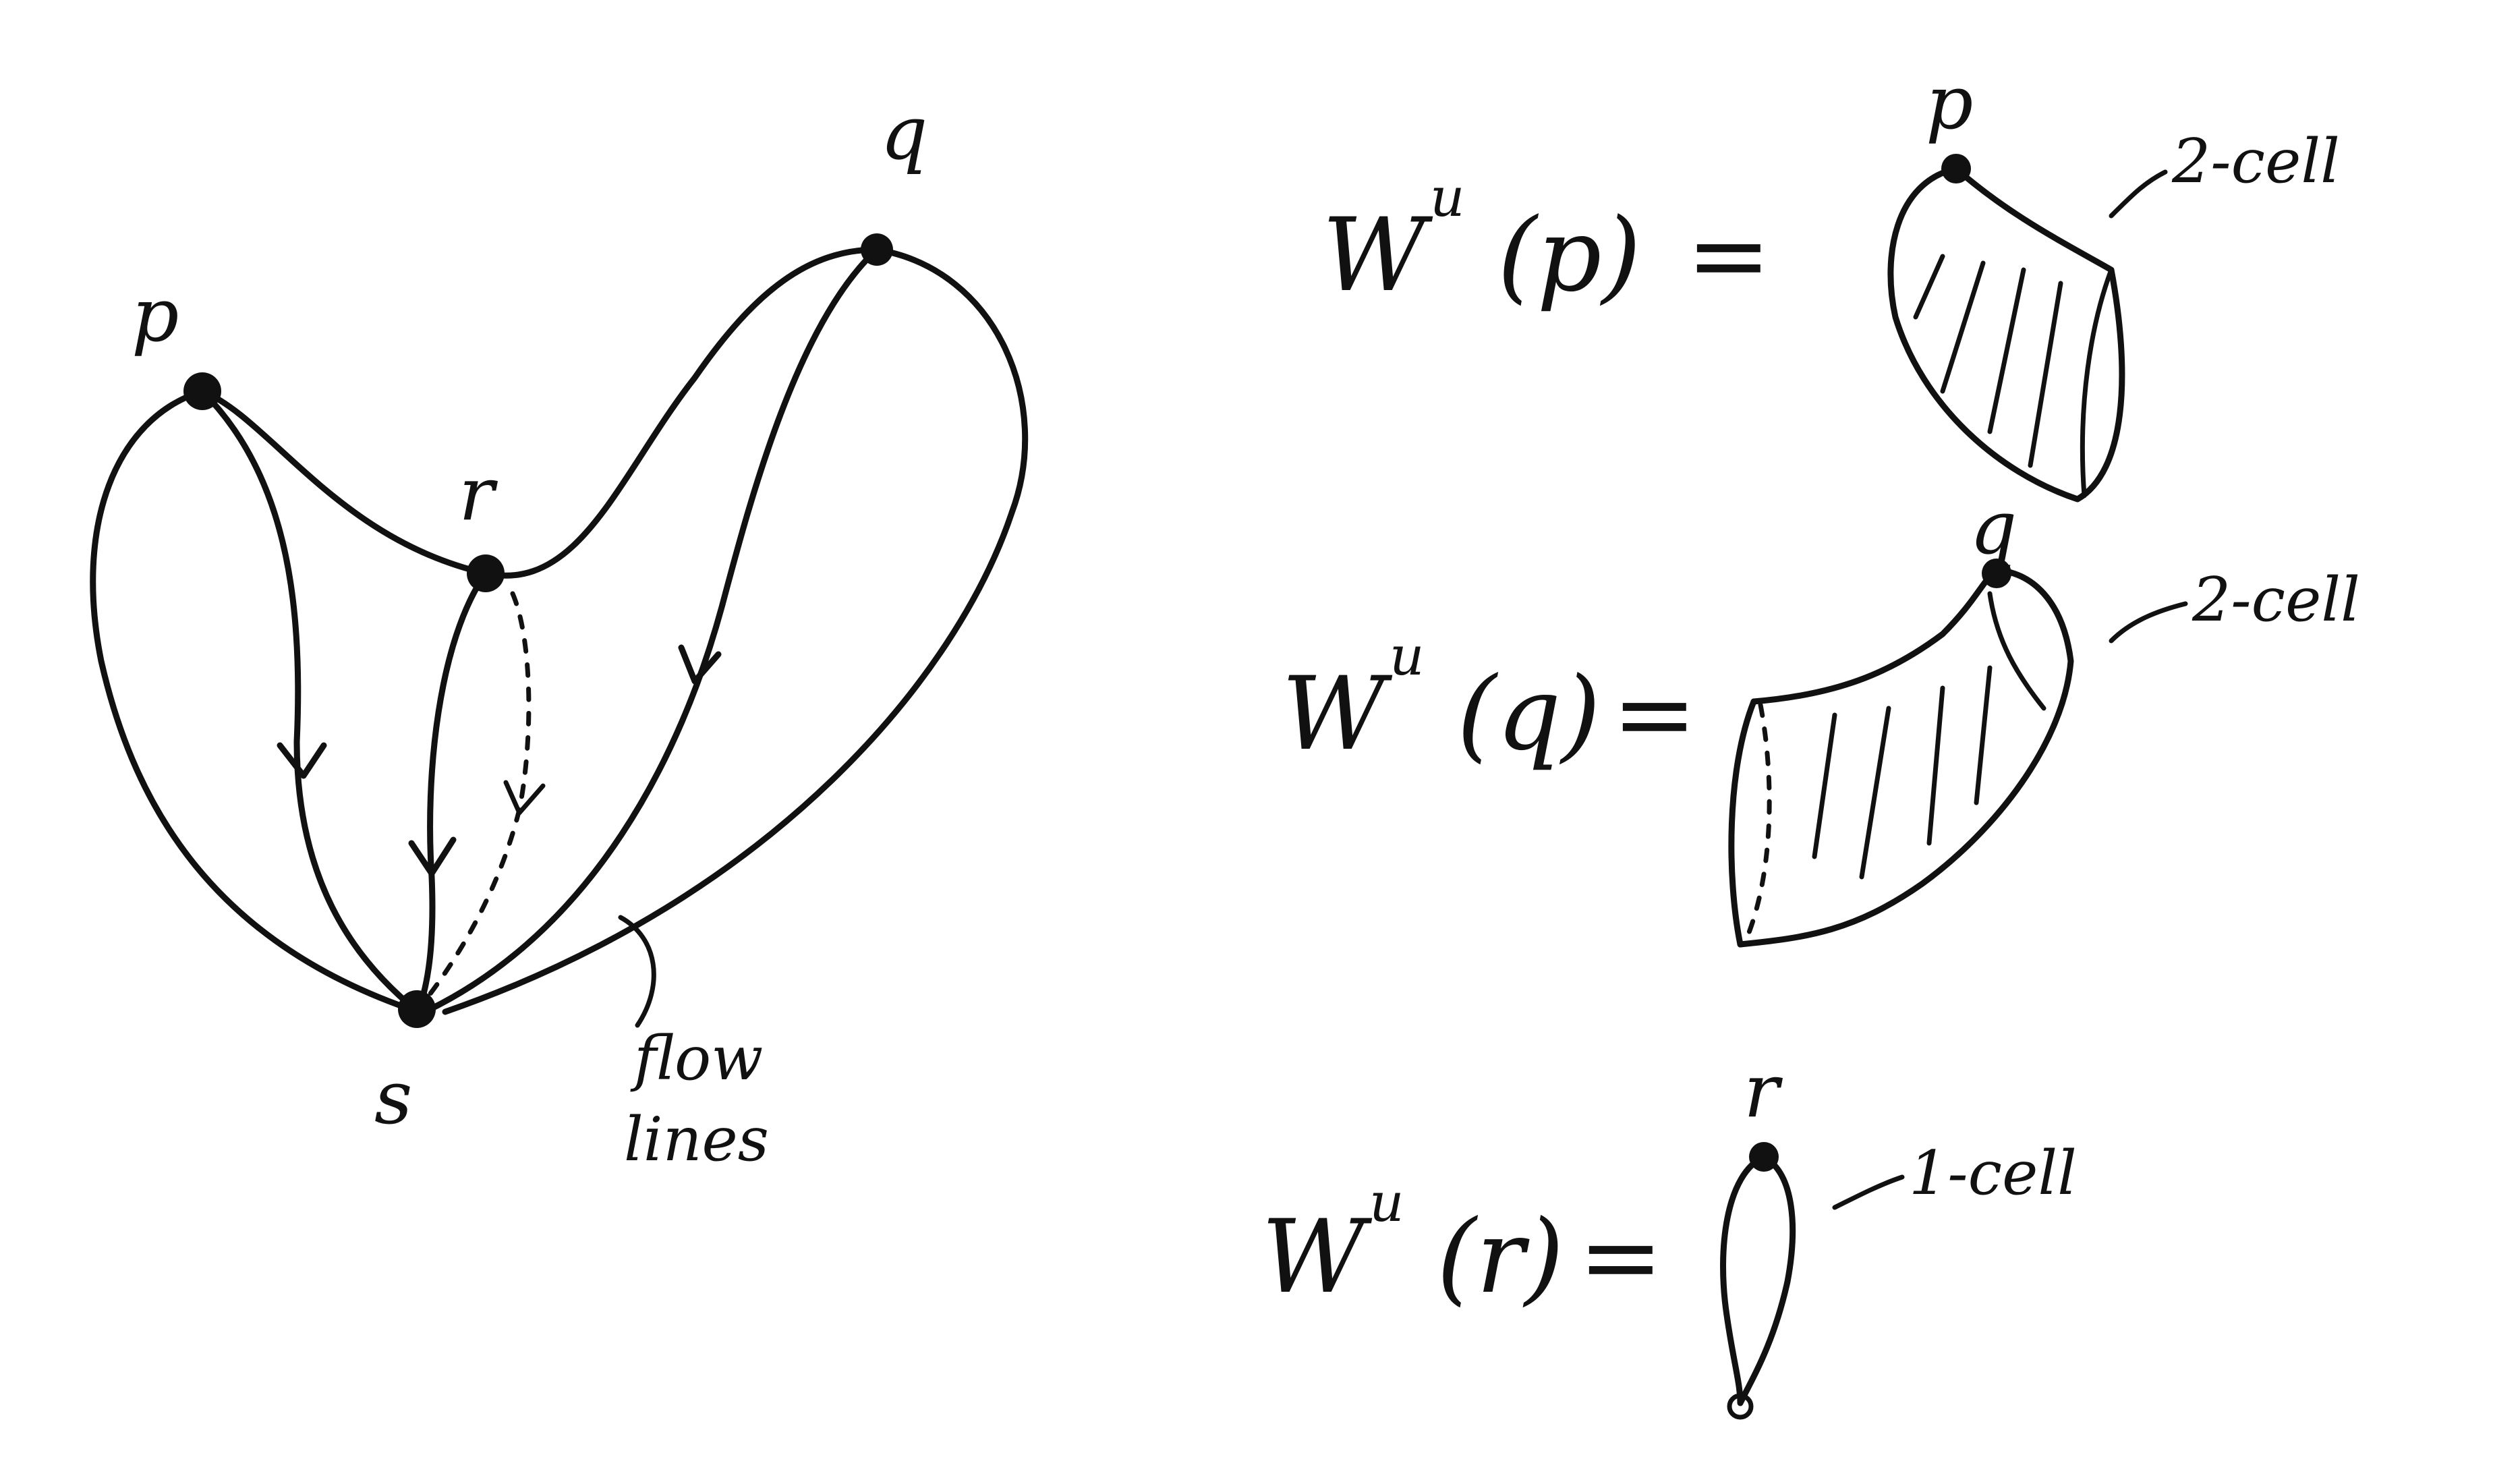 This screenshot has width=2520, height=1484. I want to click on row-wu-r-arg: (r), so click(1500, 1257).